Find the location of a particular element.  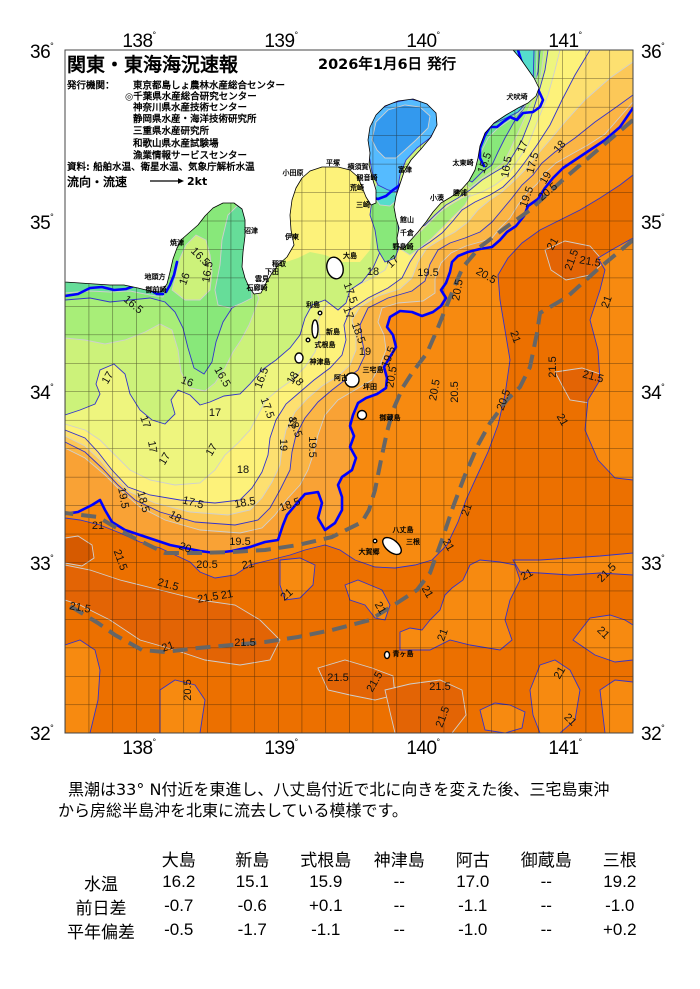

place-label: 青ヶ島 is located at coordinates (403, 653).